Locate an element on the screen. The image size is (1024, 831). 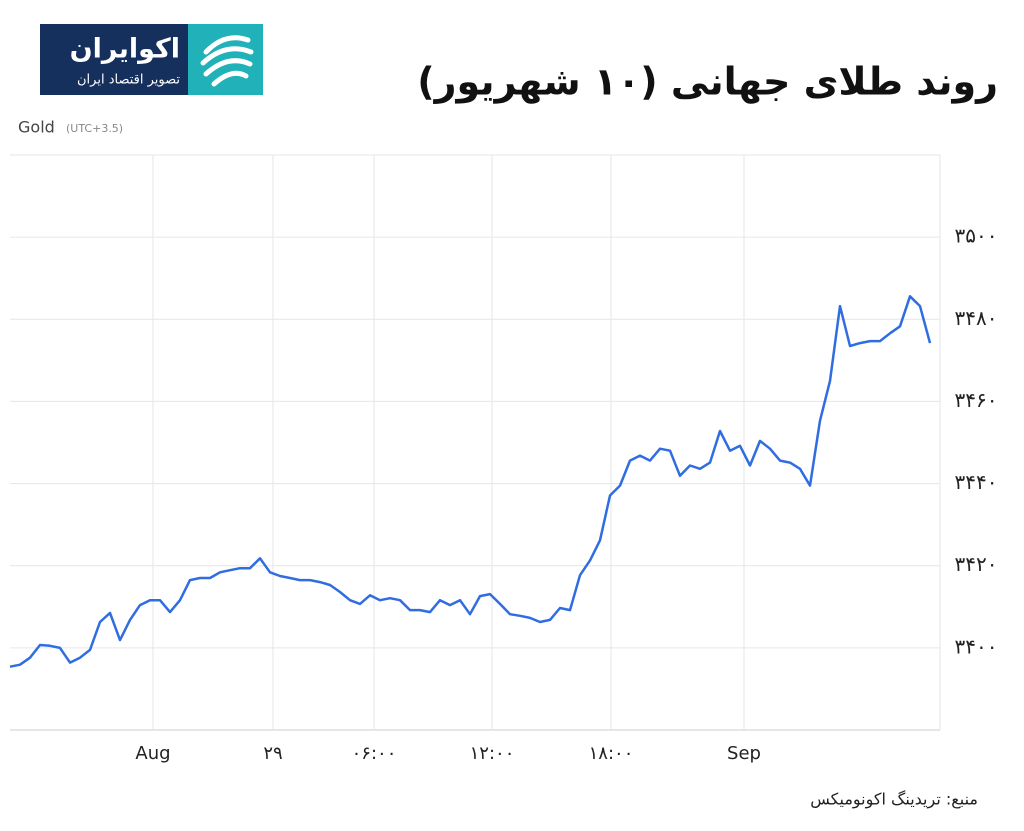
x-tick-label: ۱۲:۰۰ is located at coordinates (492, 753).